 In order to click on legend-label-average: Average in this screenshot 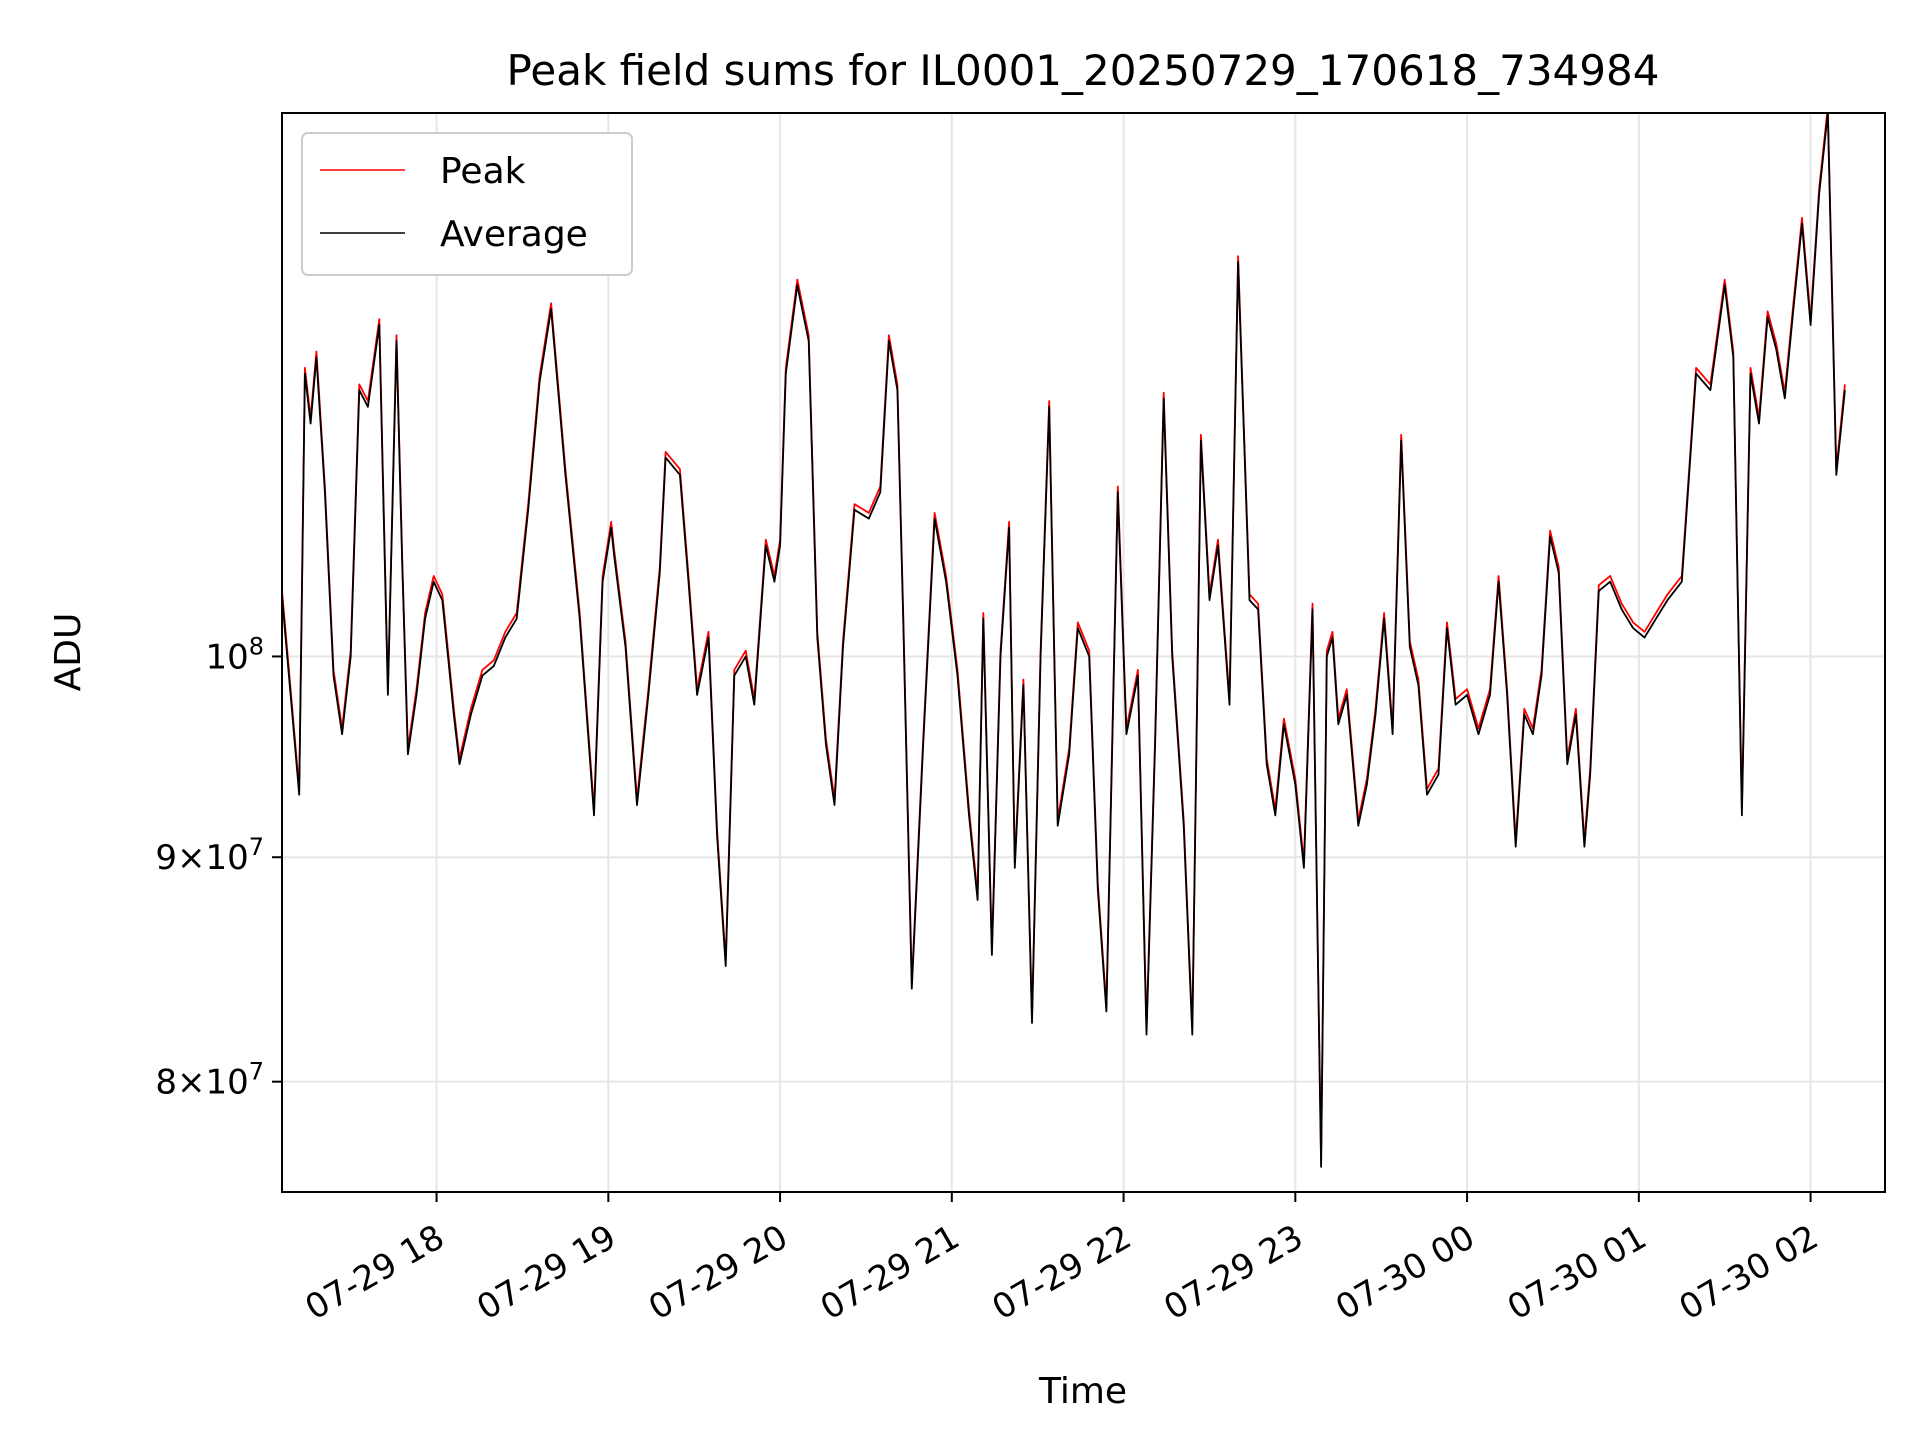, I will do `click(514, 234)`.